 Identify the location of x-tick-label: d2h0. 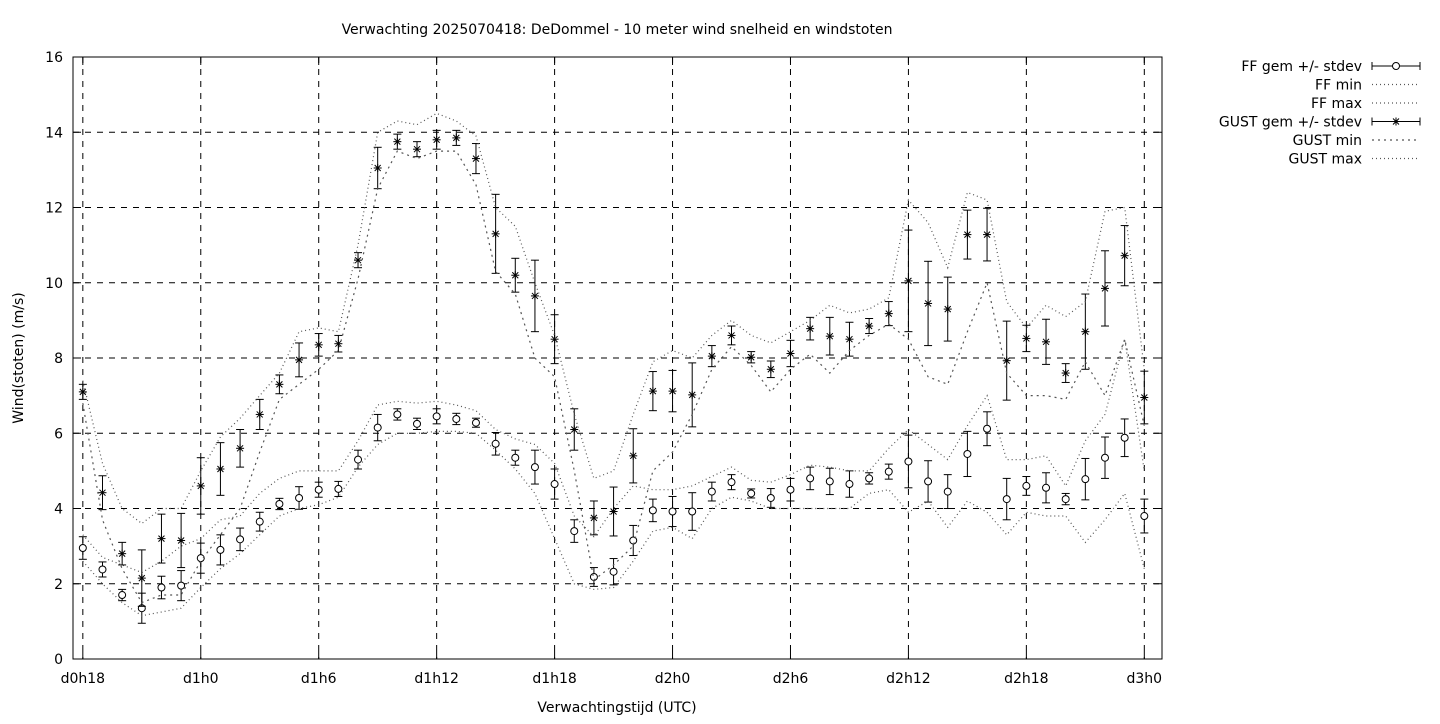
(673, 679).